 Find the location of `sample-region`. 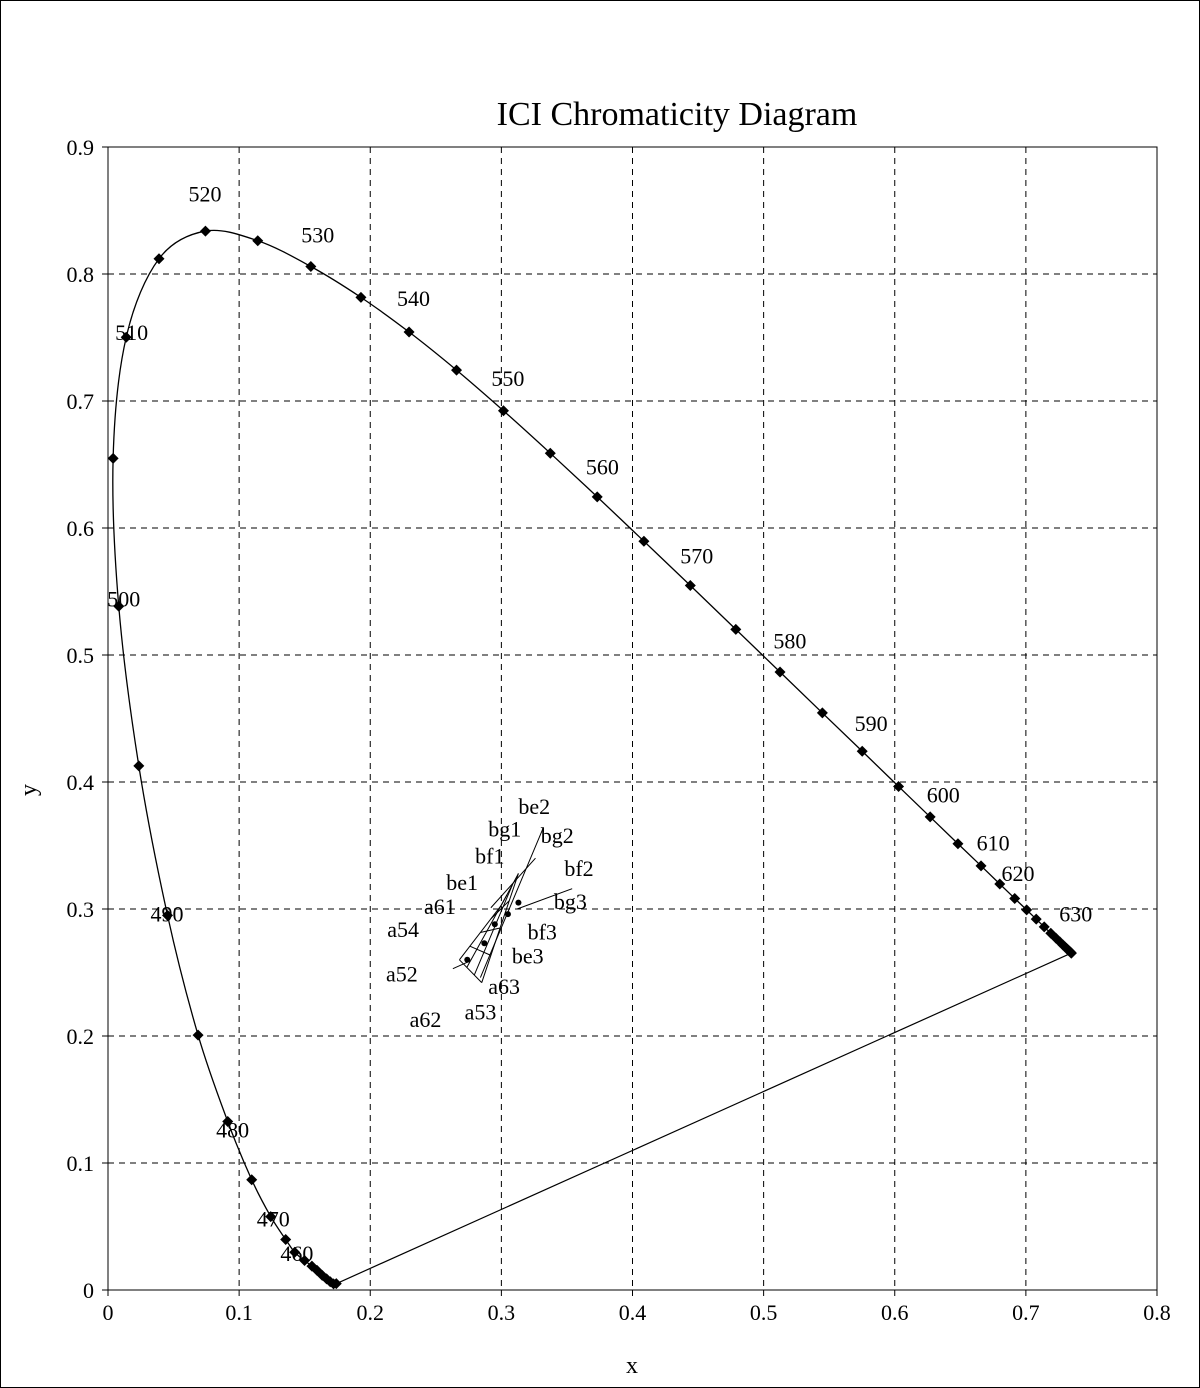

sample-region is located at coordinates (512, 905).